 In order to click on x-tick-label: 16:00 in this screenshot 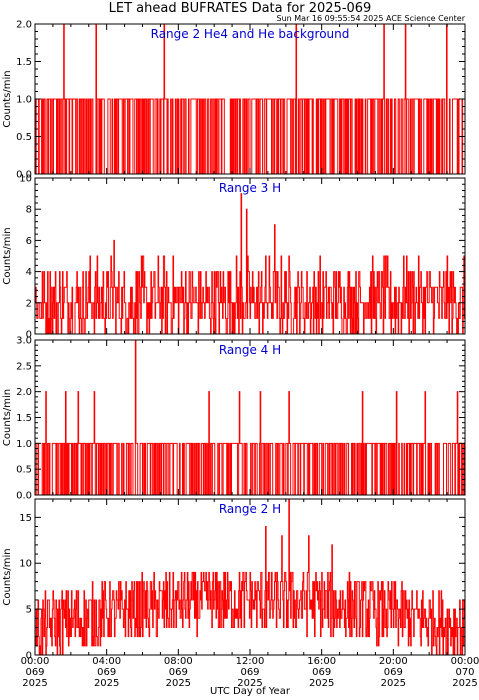, I will do `click(321, 661)`.